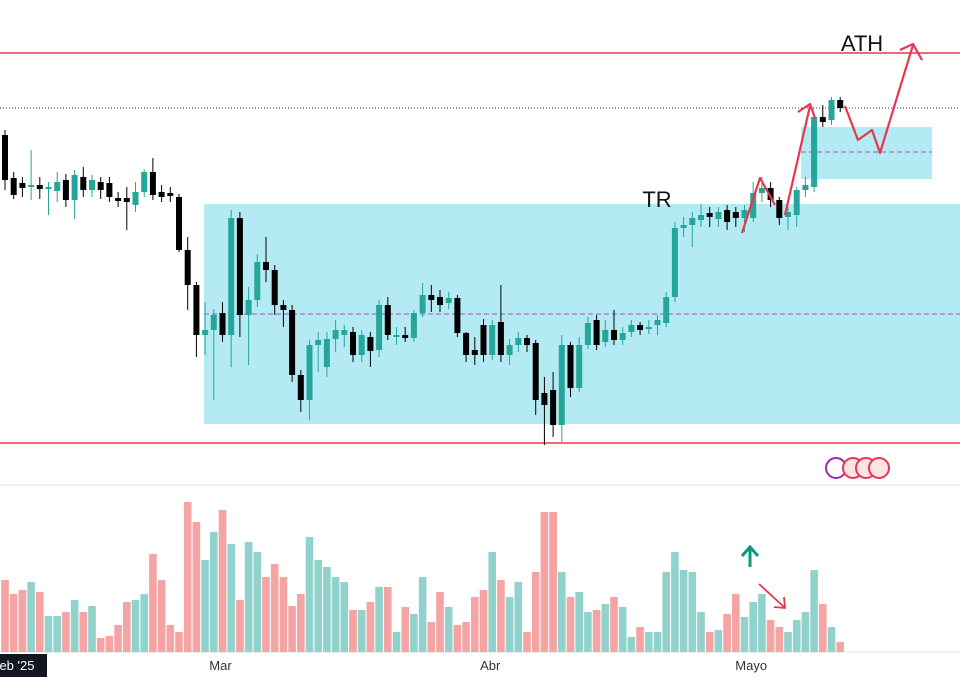 Image resolution: width=960 pixels, height=677 pixels. I want to click on up-arrow, so click(750, 555).